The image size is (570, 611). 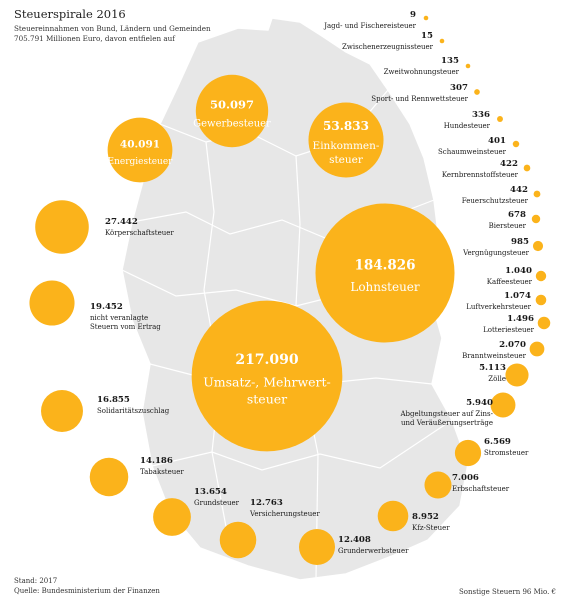 I want to click on category-label-lohnsteuer: Lohnsteuer, so click(x=385, y=287).